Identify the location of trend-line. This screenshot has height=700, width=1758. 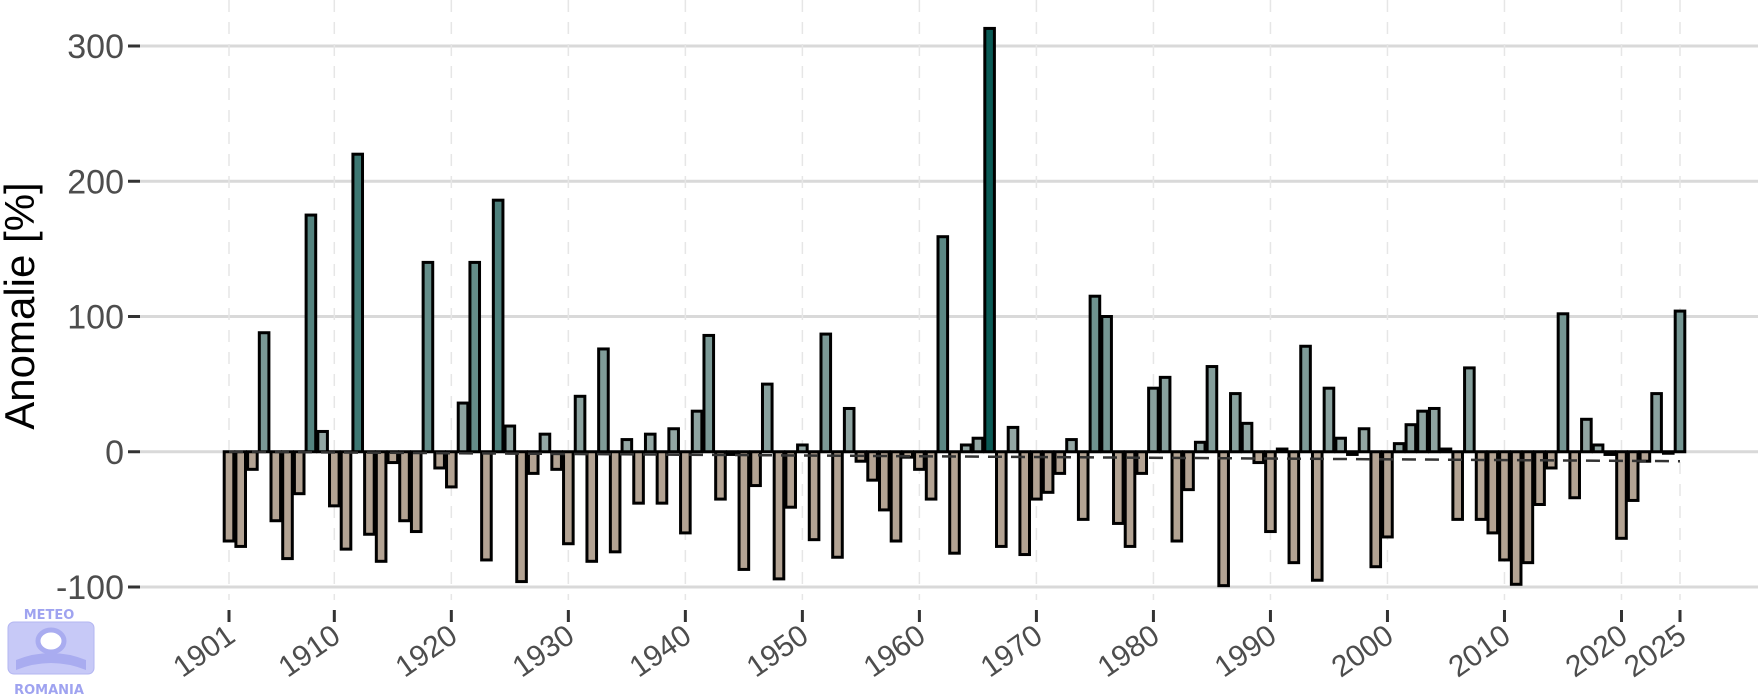
(954, 456).